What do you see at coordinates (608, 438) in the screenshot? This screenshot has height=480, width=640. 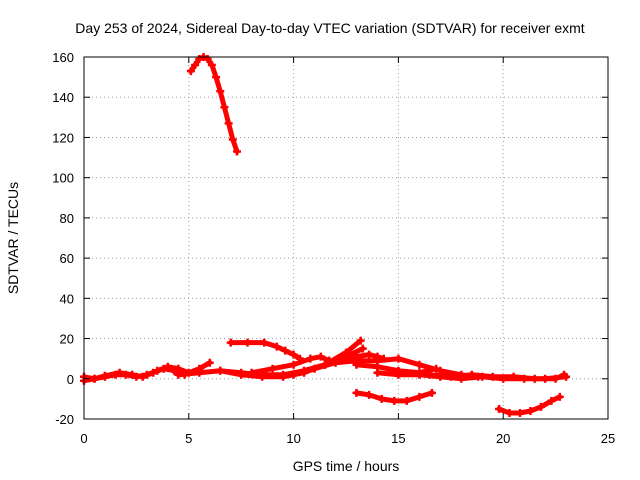 I see `x-tick-label: 25` at bounding box center [608, 438].